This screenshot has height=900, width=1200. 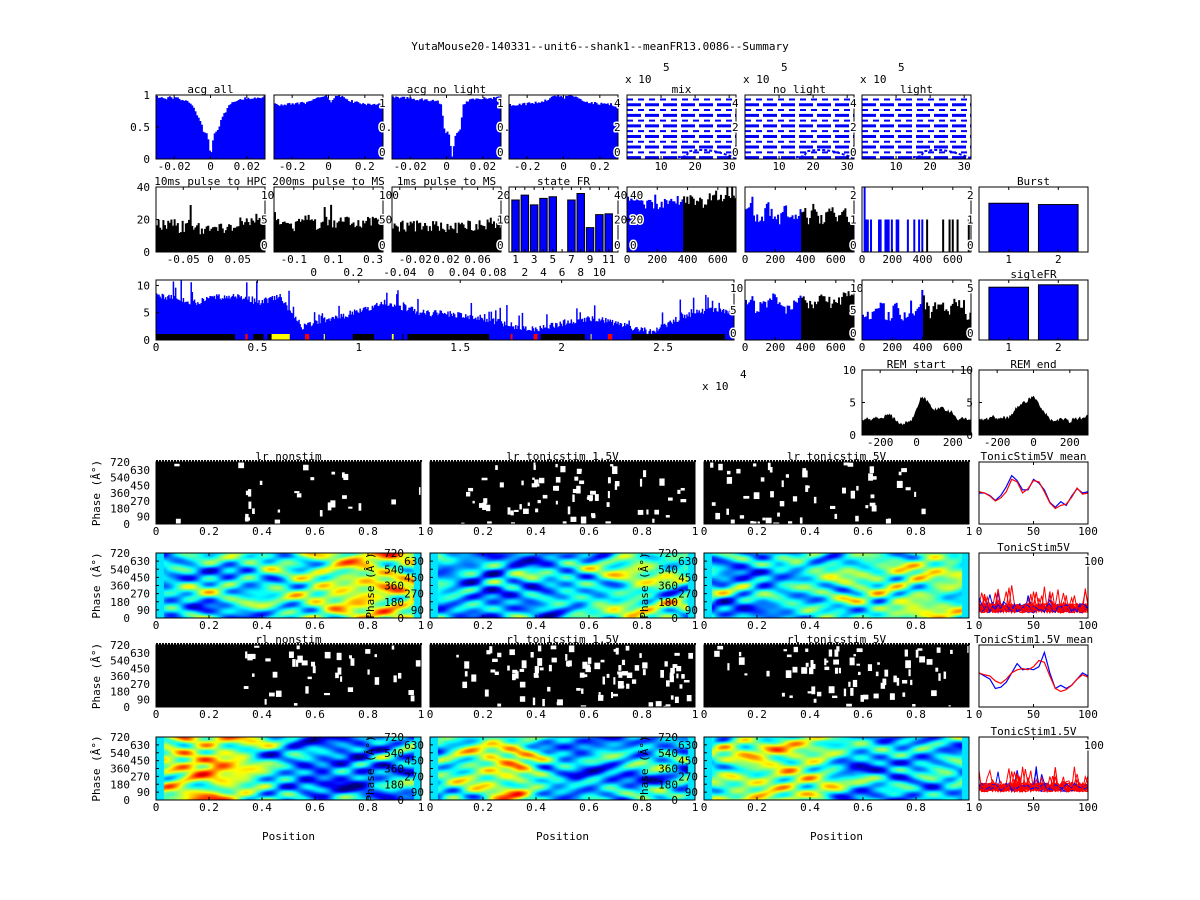 What do you see at coordinates (553, 224) in the screenshot?
I see `bar` at bounding box center [553, 224].